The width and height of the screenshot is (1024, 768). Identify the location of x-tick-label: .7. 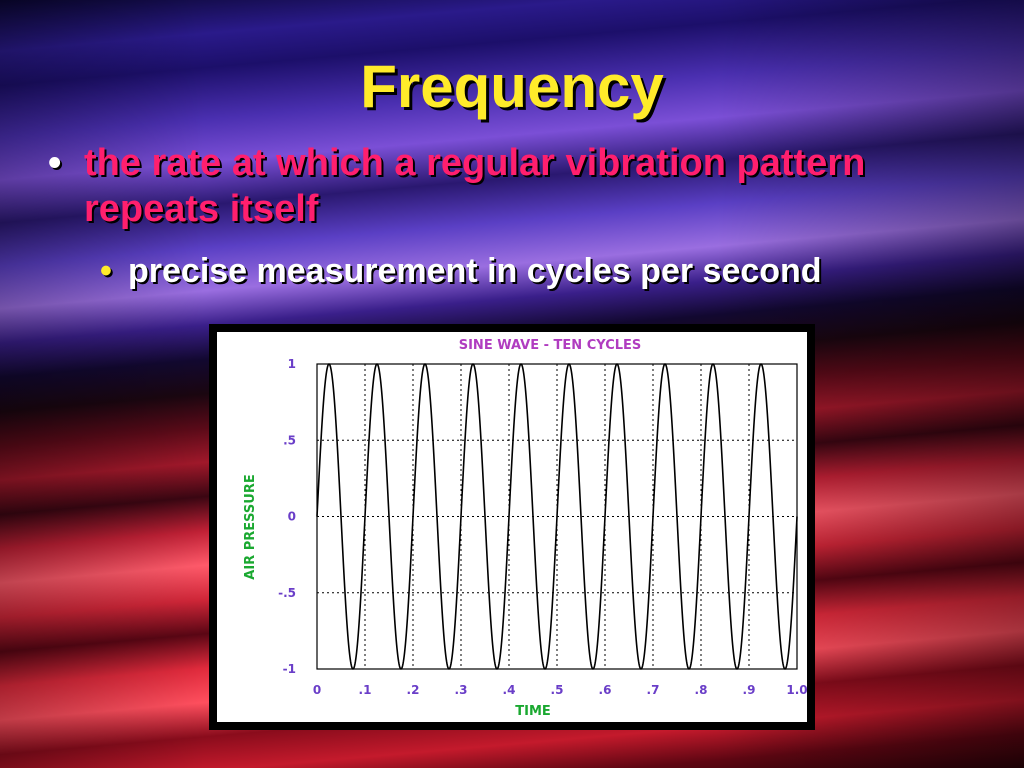
(653, 690).